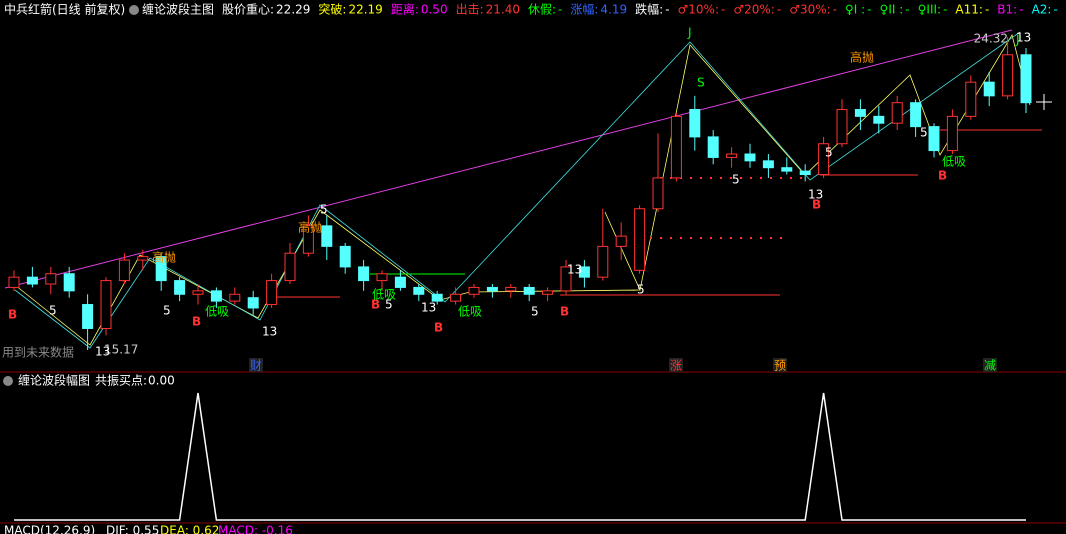 The height and width of the screenshot is (534, 1066). Describe the element at coordinates (701, 83) in the screenshot. I see `signal-label: S` at that location.